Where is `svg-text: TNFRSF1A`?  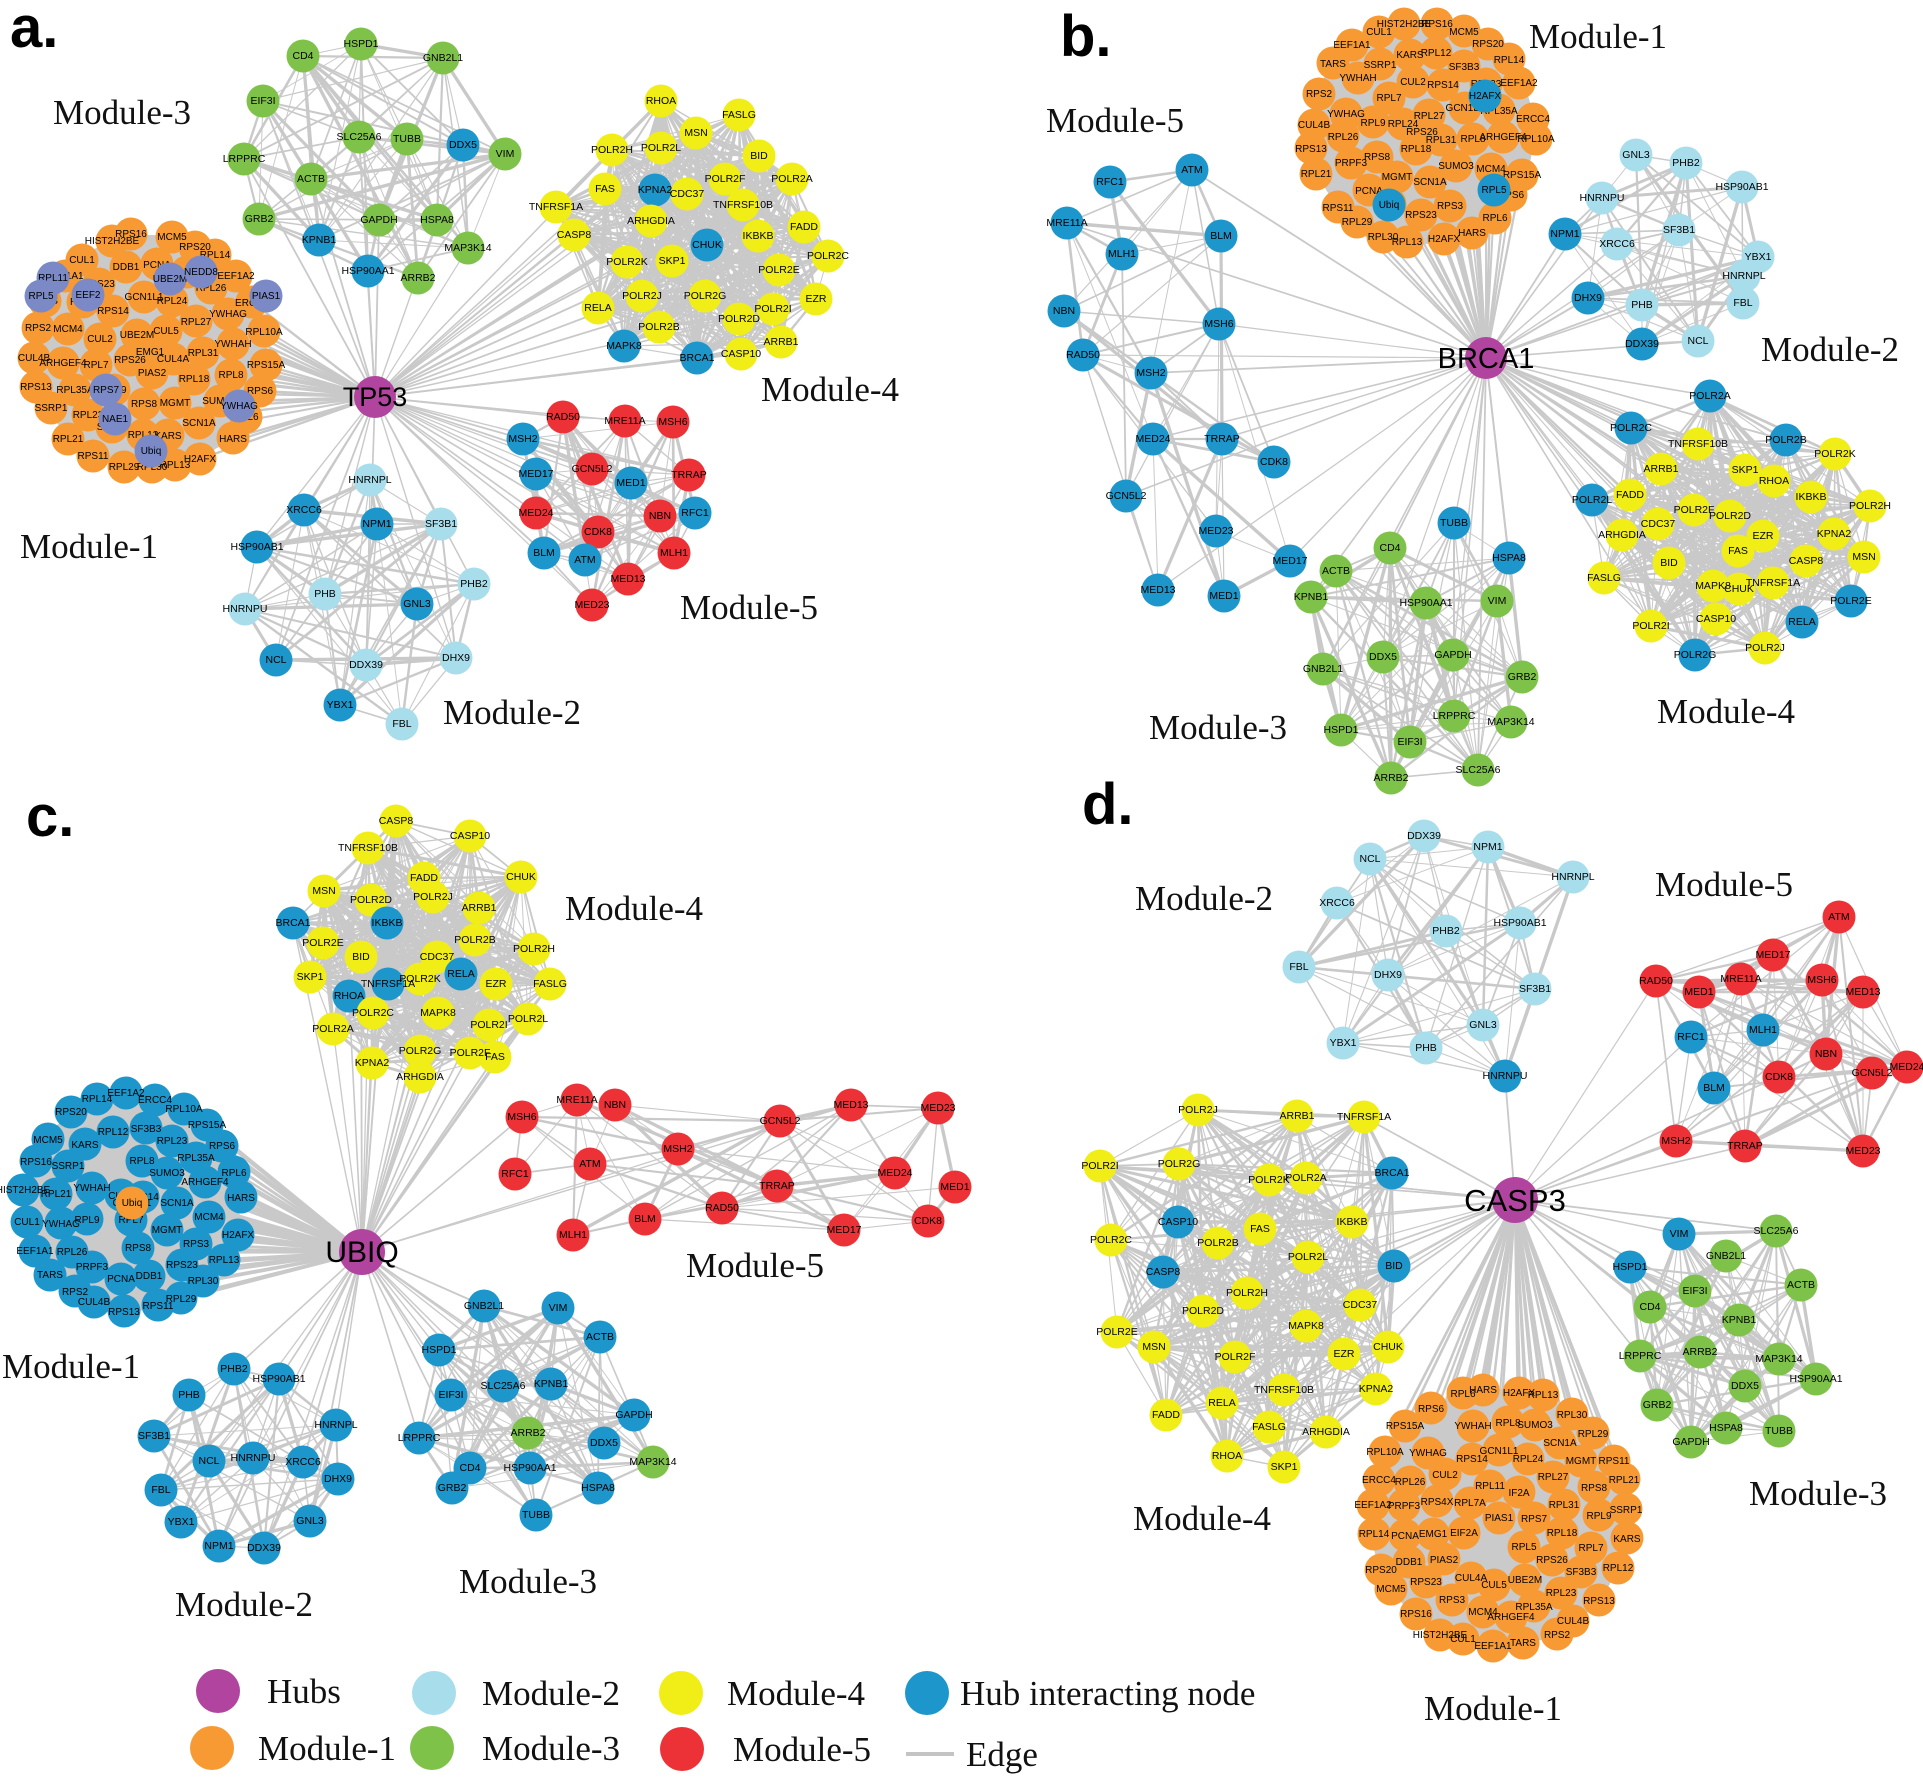 svg-text: TNFRSF1A is located at coordinates (1364, 1117).